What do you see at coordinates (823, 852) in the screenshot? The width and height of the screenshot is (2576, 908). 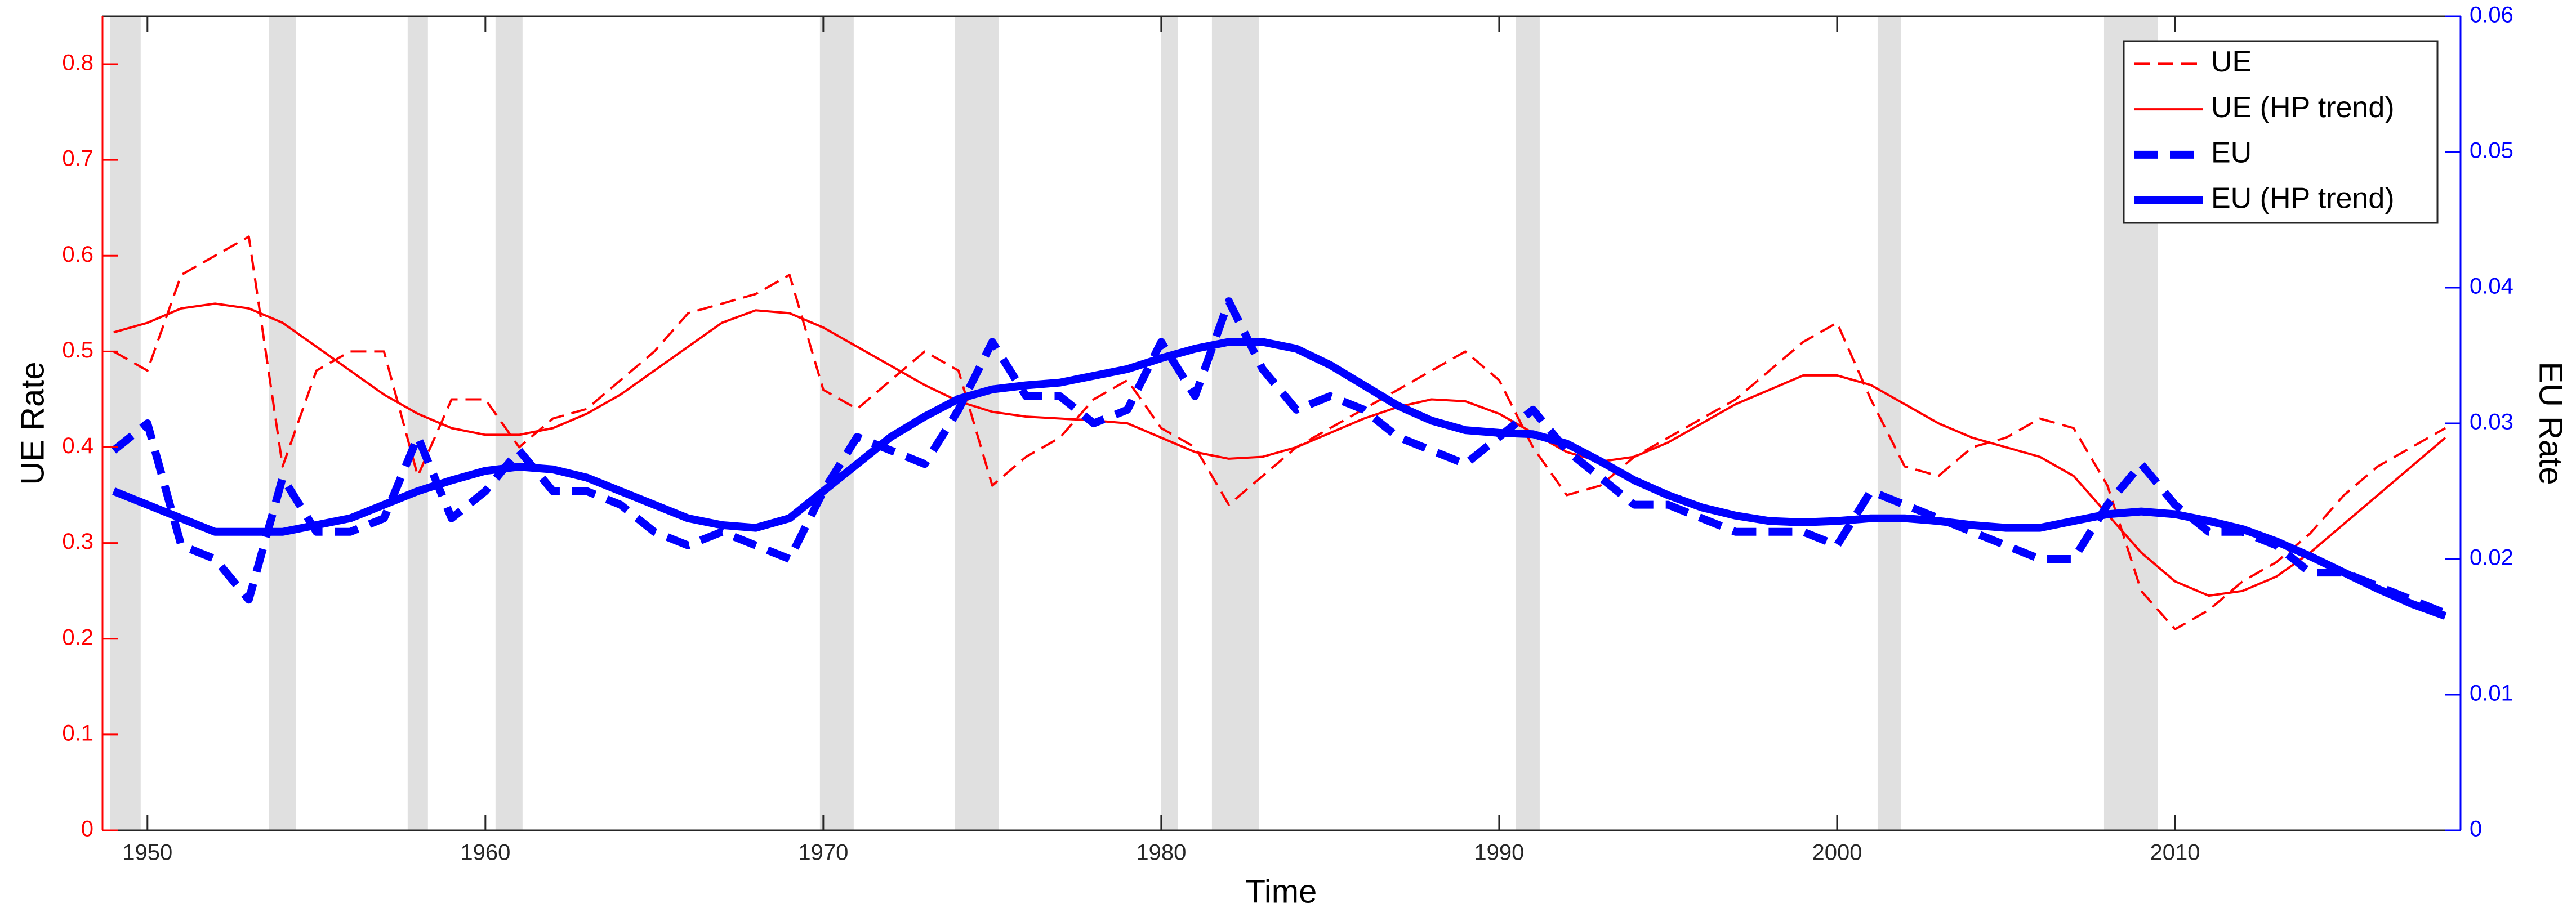 I see `x-tick-label: 1970` at bounding box center [823, 852].